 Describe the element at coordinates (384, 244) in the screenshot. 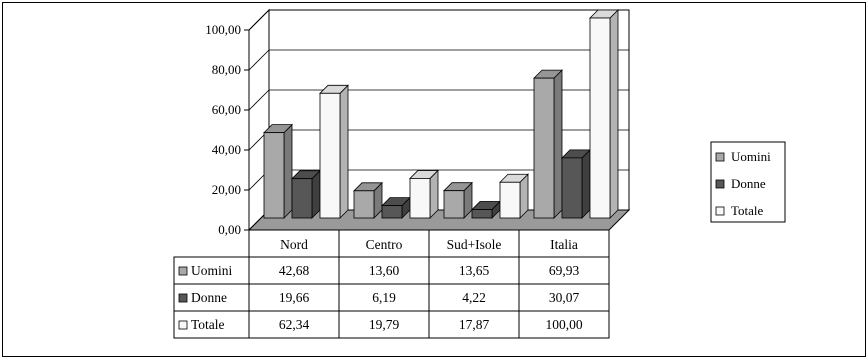

I see `table-header-centro: Centro` at that location.